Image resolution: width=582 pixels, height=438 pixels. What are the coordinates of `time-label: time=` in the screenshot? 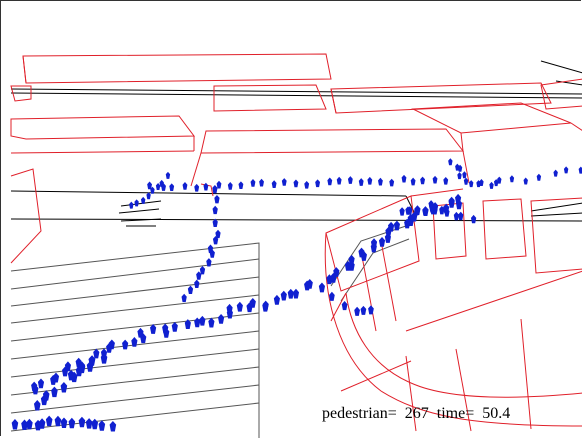 It's located at (455, 413).